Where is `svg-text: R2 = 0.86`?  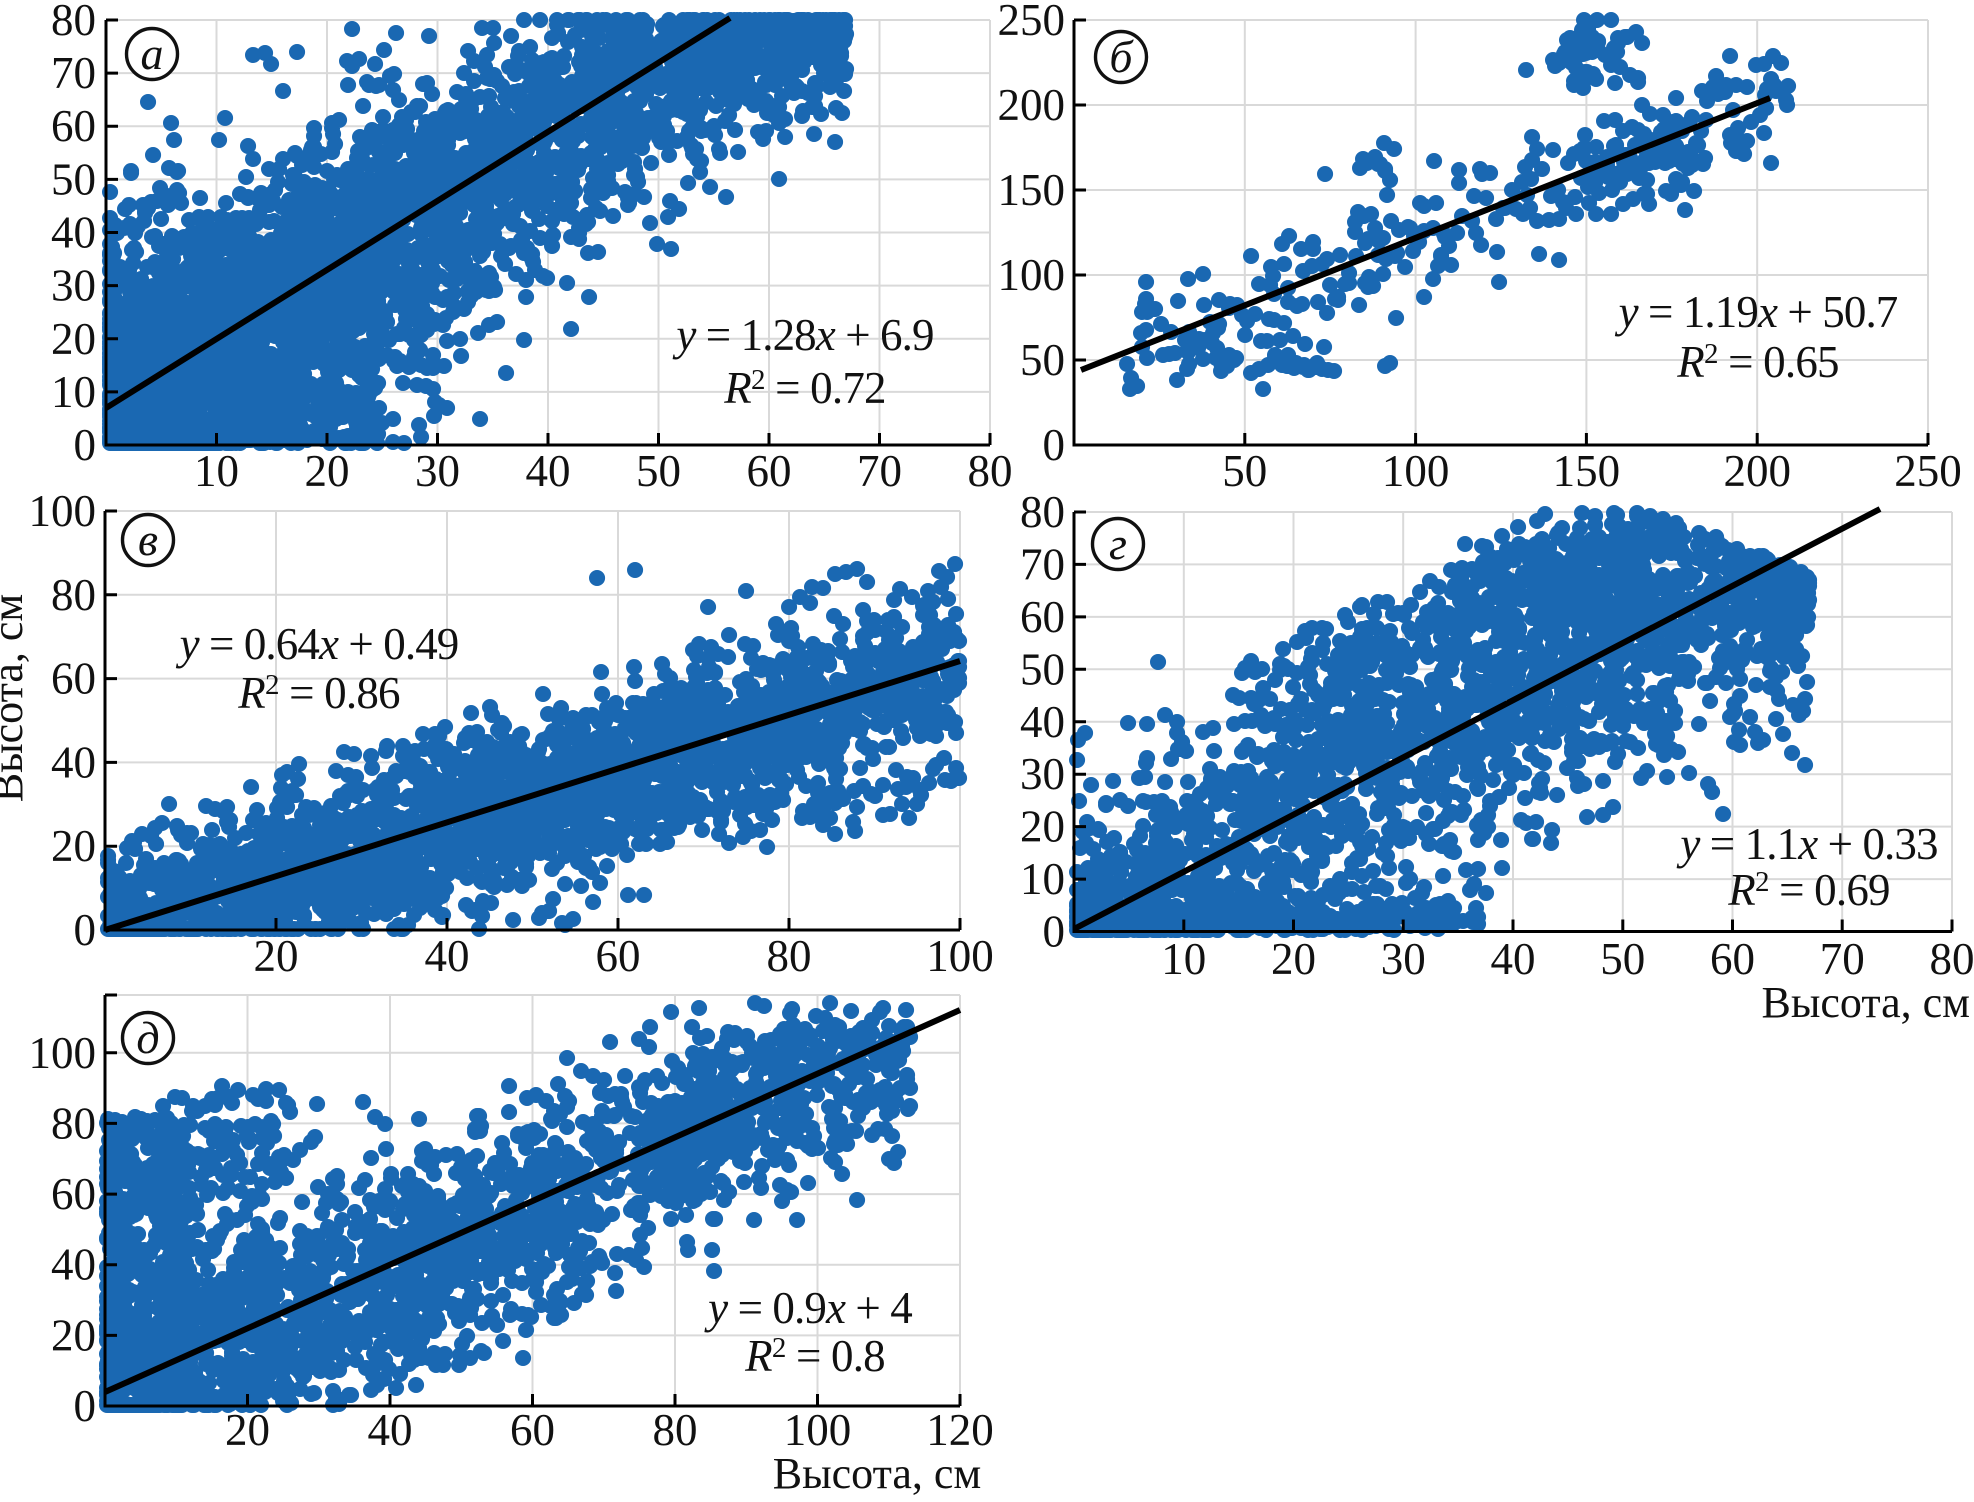
svg-text: R2 = 0.86 is located at coordinates (318, 693).